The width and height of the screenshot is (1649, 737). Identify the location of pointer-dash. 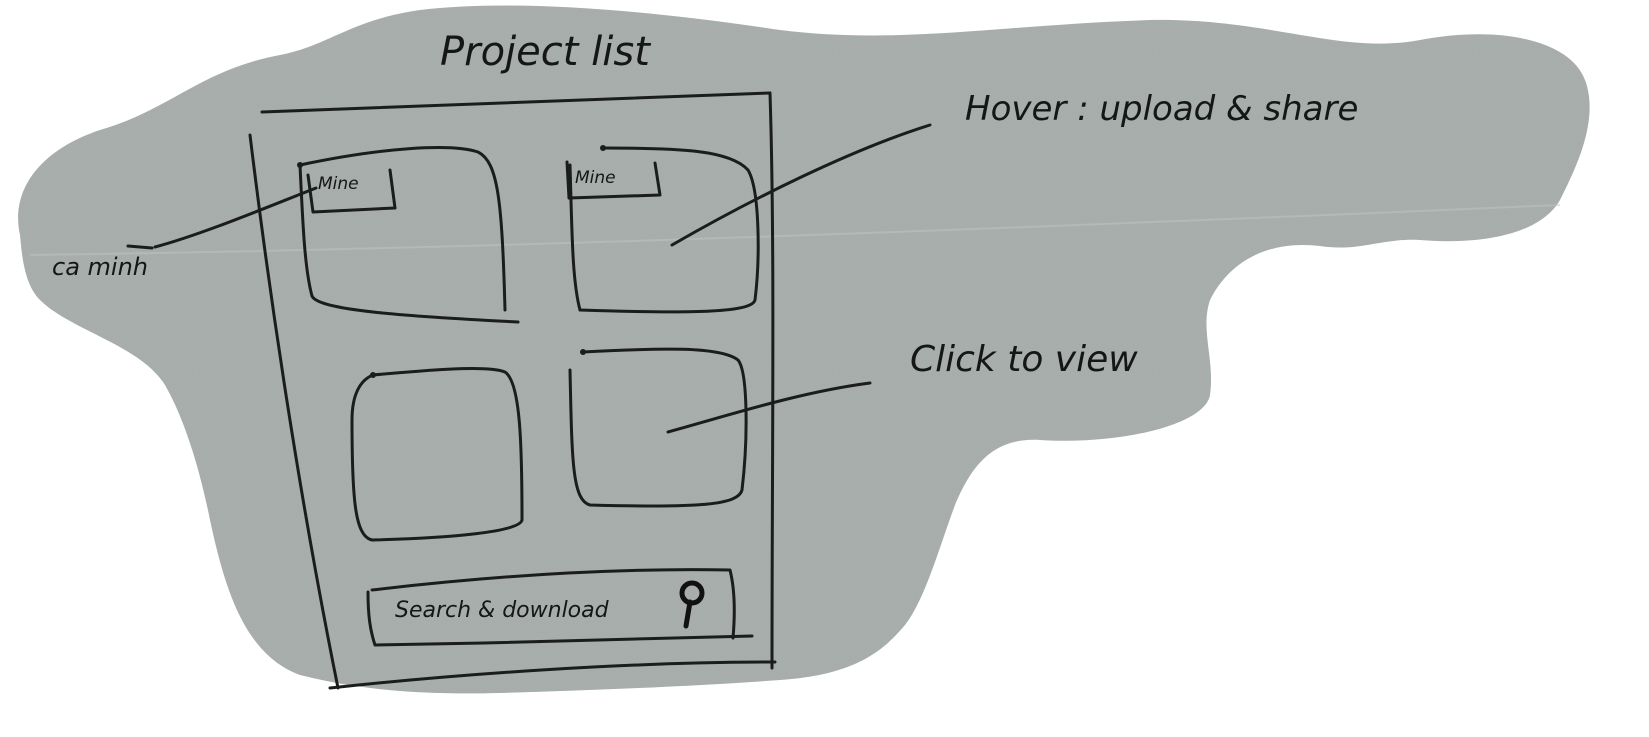
(140, 247).